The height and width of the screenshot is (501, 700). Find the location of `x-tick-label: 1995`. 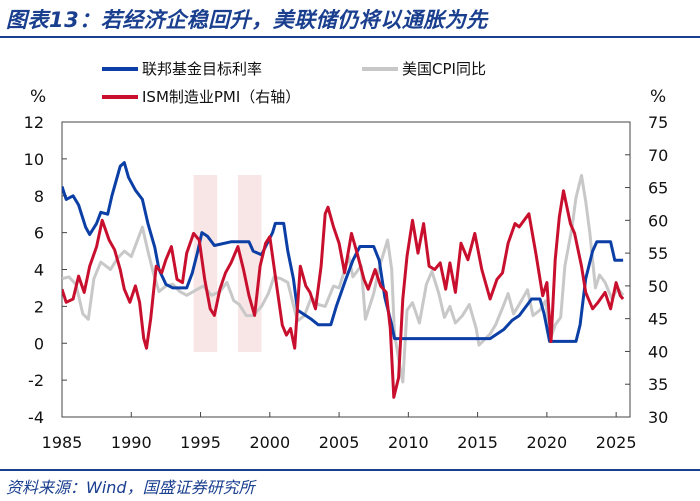

x-tick-label: 1995 is located at coordinates (200, 442).